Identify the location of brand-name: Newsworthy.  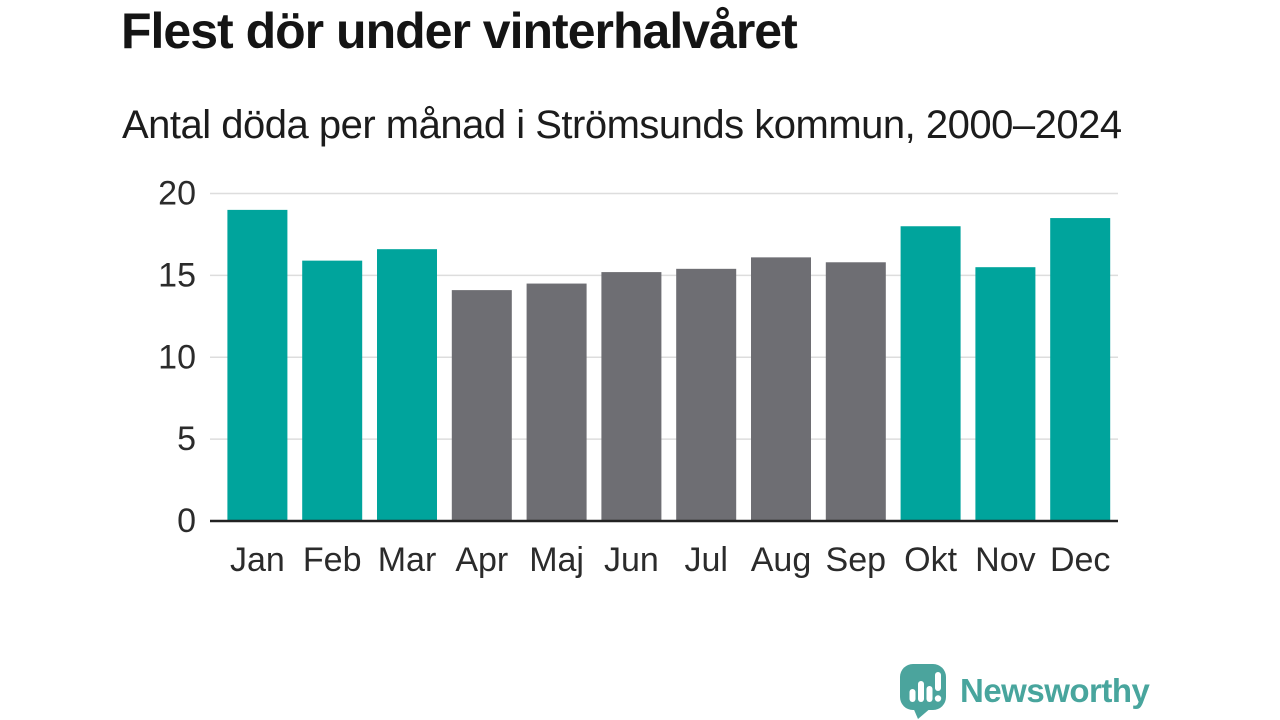
(1055, 690).